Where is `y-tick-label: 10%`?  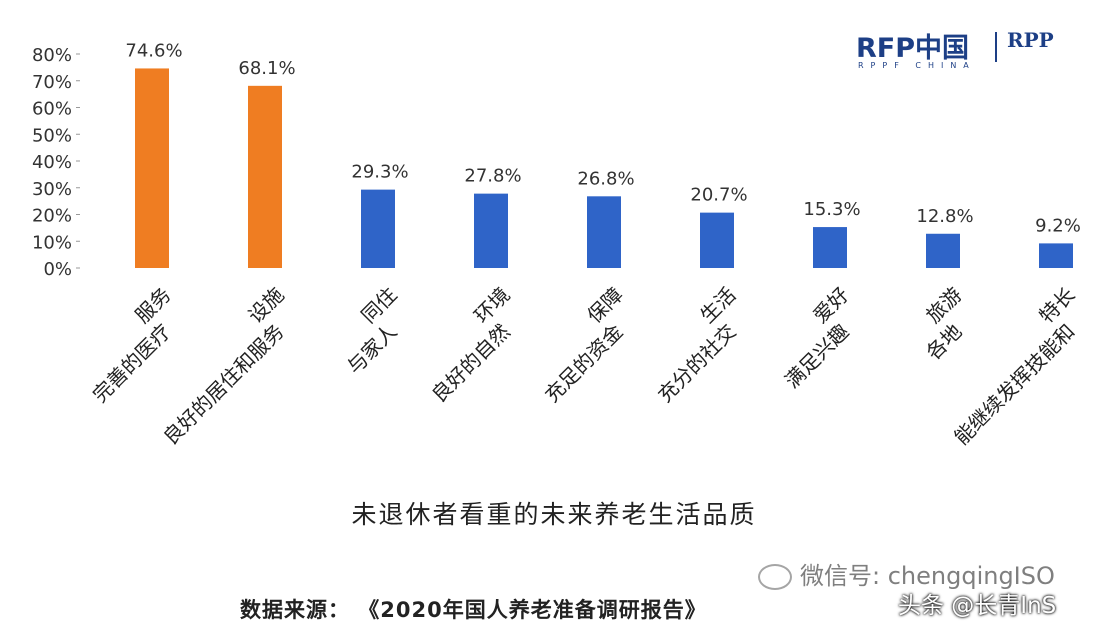
y-tick-label: 10% is located at coordinates (52, 242).